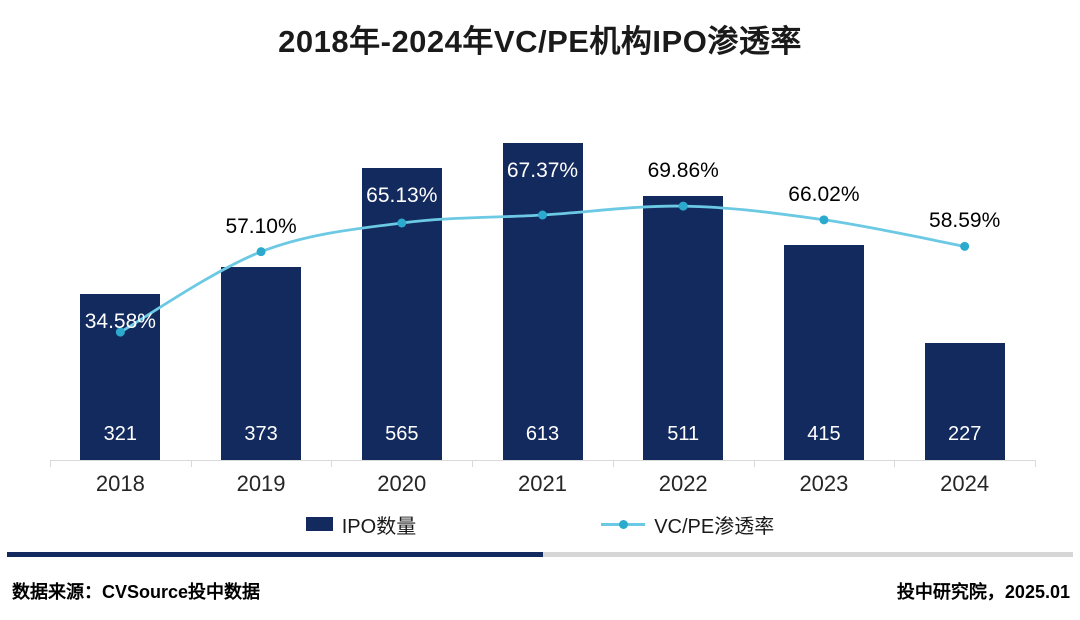 The image size is (1080, 620). I want to click on legend-label-bar: IPO数量, so click(379, 526).